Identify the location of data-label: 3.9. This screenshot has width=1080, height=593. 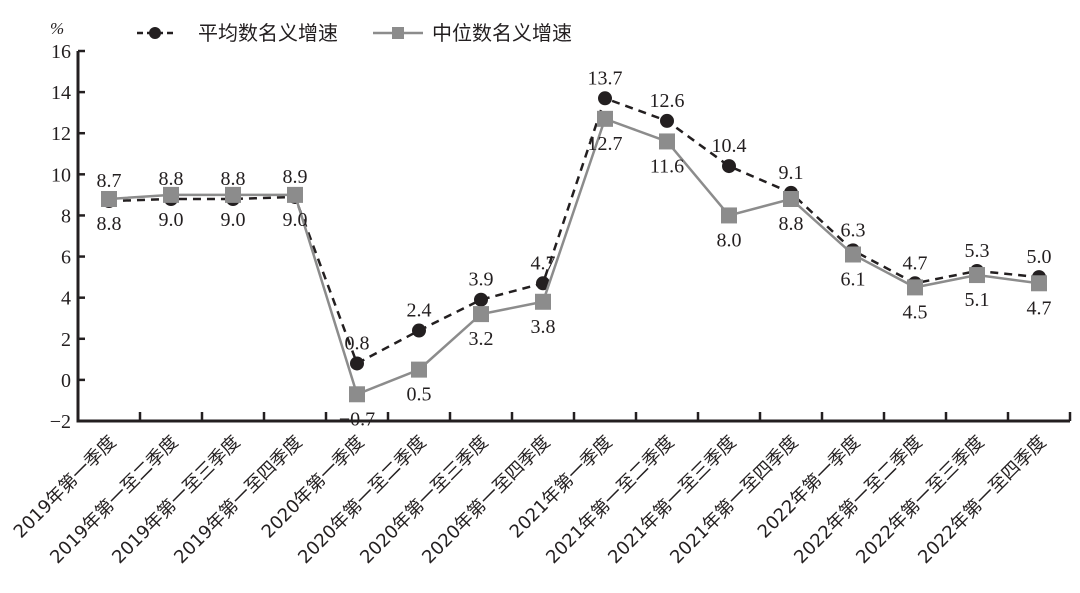
(481, 280).